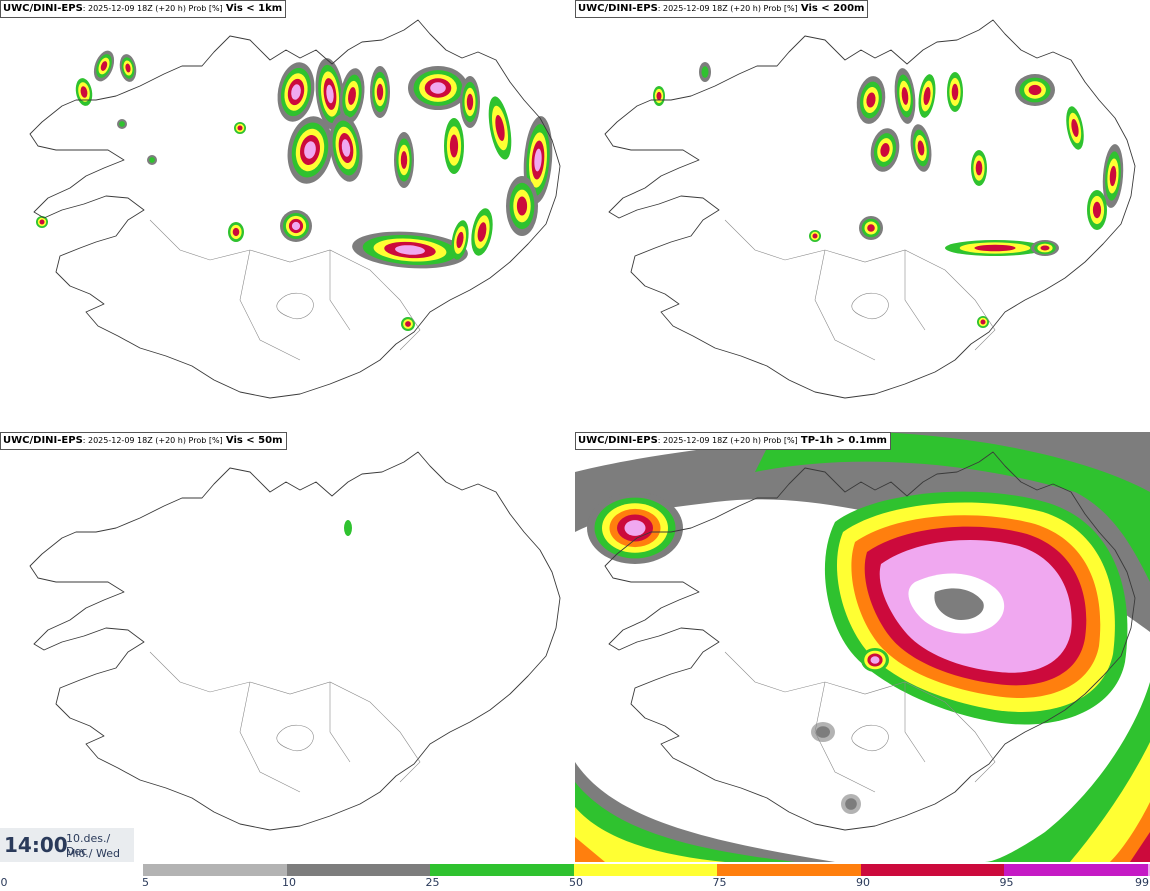 The image size is (1150, 891). What do you see at coordinates (1006, 882) in the screenshot?
I see `colorbar-tick-label: 95` at bounding box center [1006, 882].